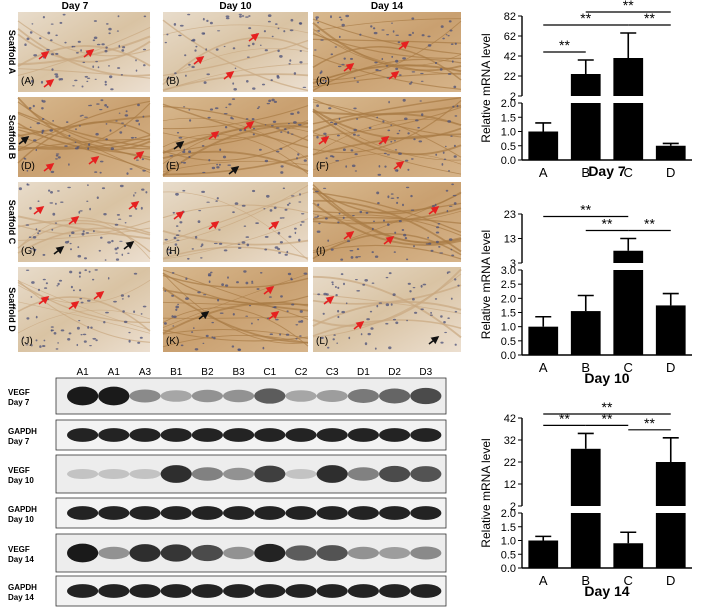 Image resolution: width=709 pixels, height=614 pixels. I want to click on y-tick-label: 12, so click(510, 485).